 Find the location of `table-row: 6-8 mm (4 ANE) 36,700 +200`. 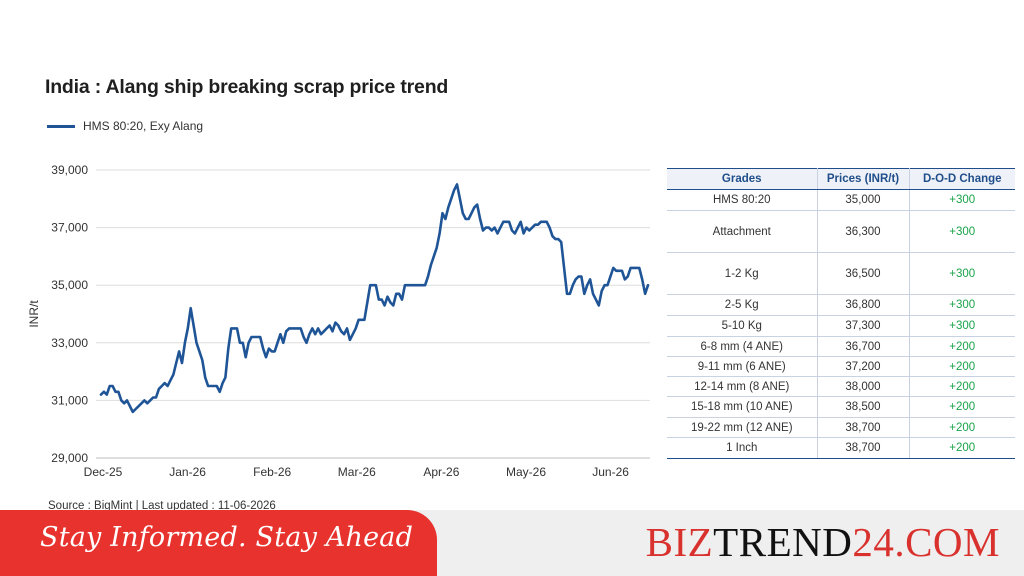

table-row: 6-8 mm (4 ANE) 36,700 +200 is located at coordinates (841, 346).